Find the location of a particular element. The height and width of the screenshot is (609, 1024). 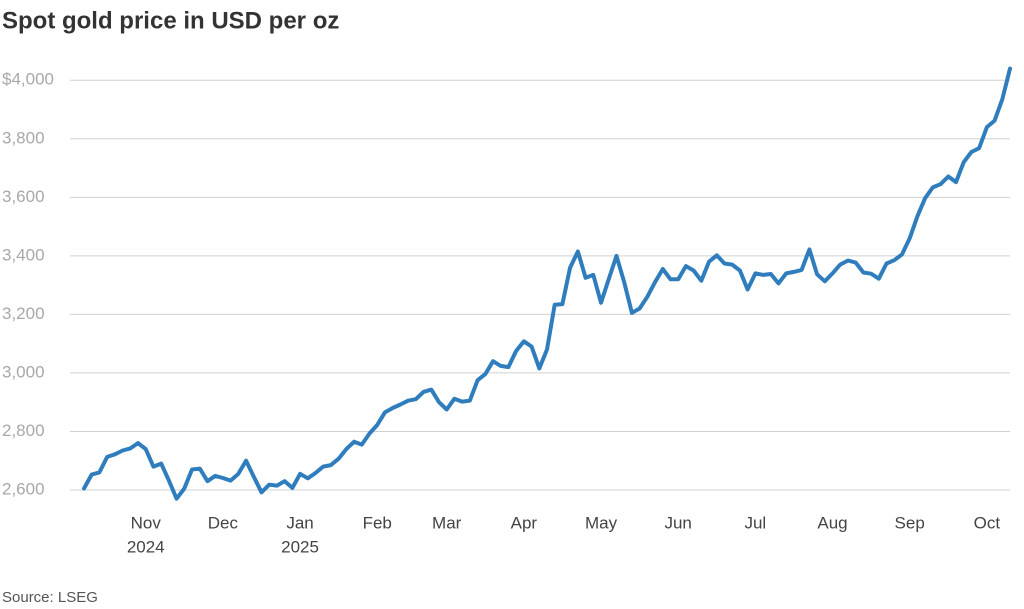

y-tick-label: $4,000 is located at coordinates (28, 79).